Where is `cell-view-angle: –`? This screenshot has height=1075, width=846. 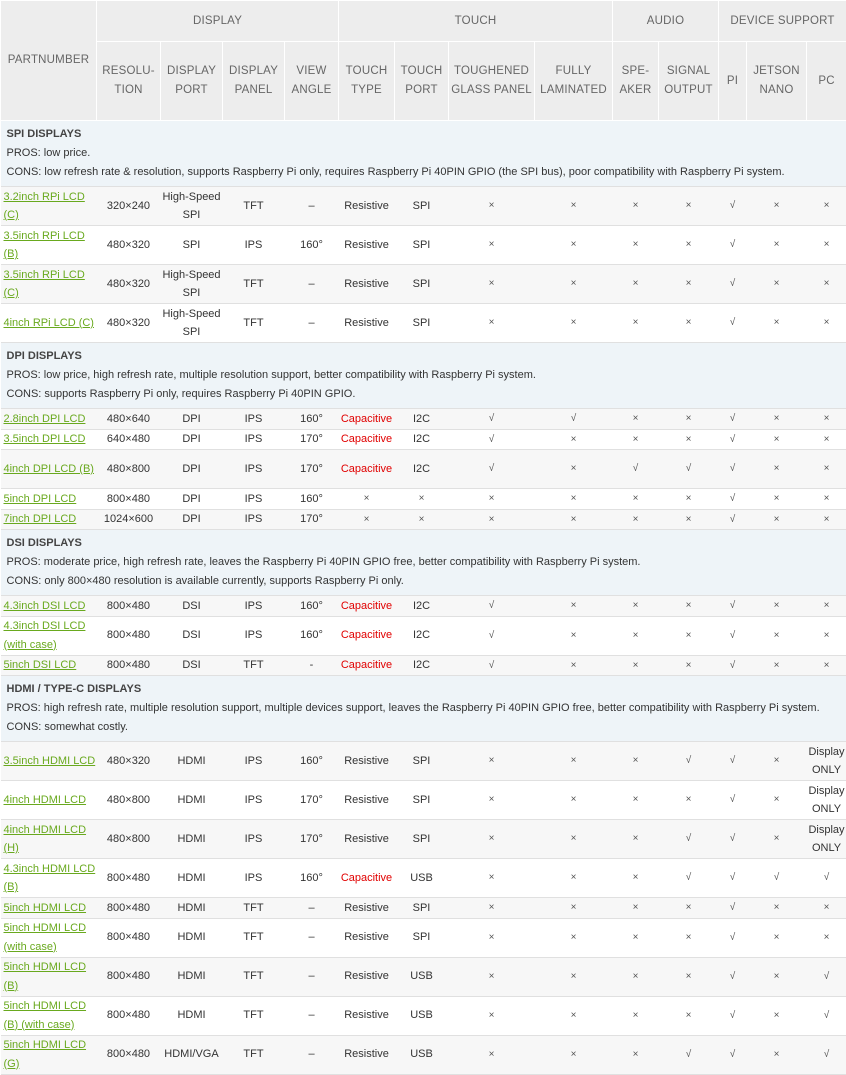 cell-view-angle: – is located at coordinates (312, 323).